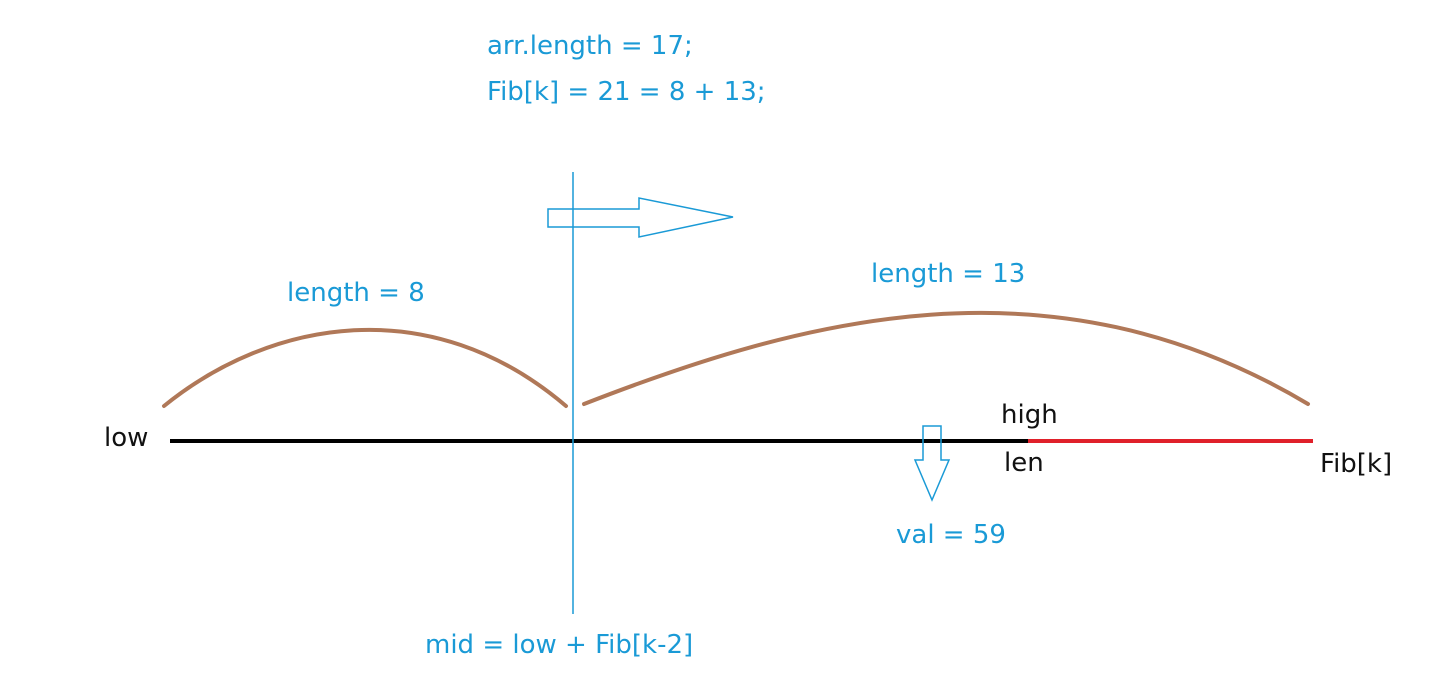 Image resolution: width=1451 pixels, height=676 pixels. I want to click on right-length-label: length = 13, so click(948, 274).